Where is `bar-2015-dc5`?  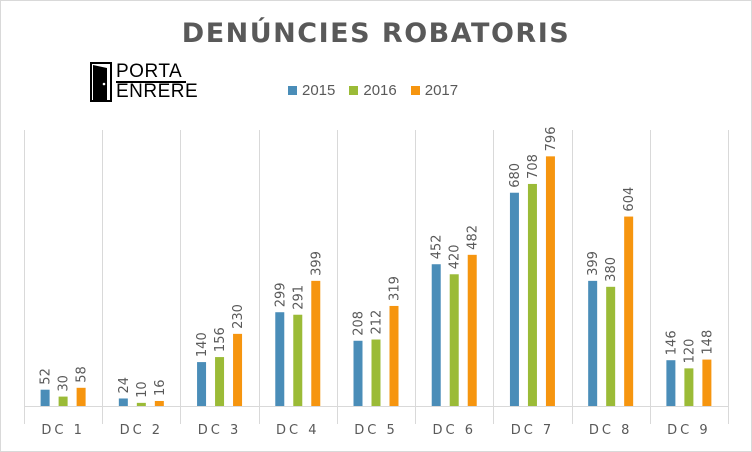 bar-2015-dc5 is located at coordinates (358, 373).